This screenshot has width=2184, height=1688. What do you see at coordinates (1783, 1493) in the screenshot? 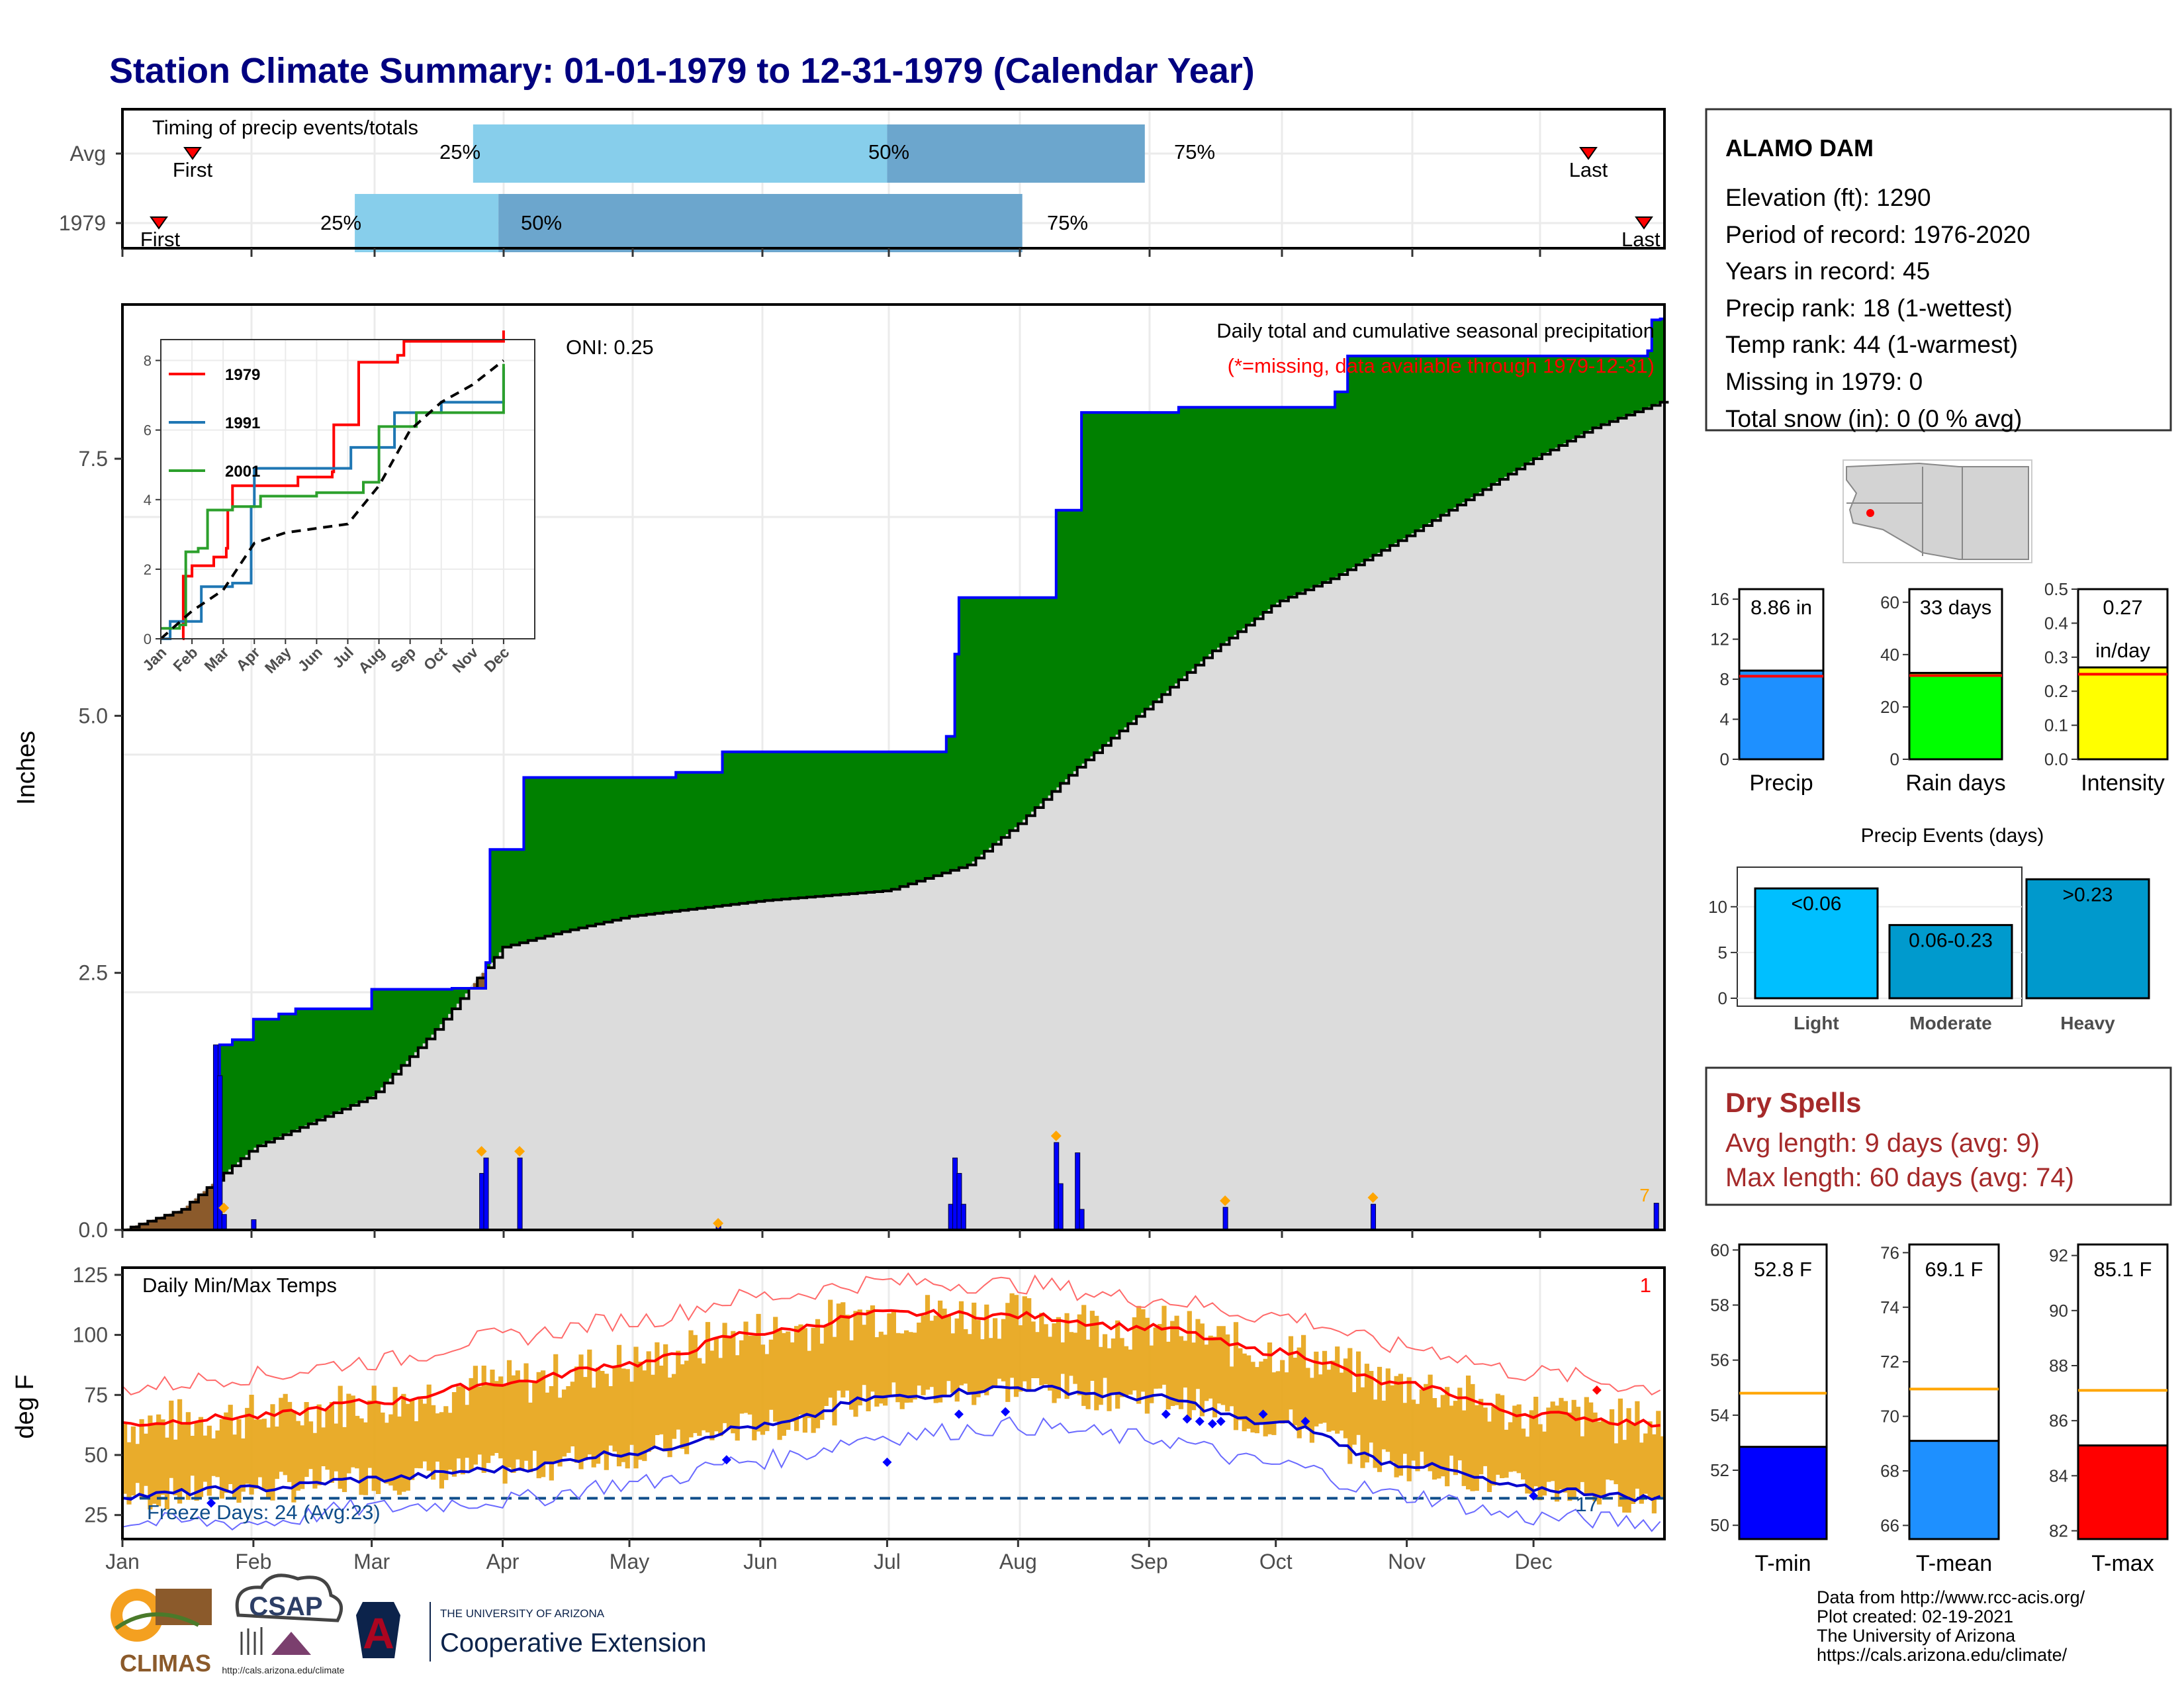
I see `tmin-bar` at bounding box center [1783, 1493].